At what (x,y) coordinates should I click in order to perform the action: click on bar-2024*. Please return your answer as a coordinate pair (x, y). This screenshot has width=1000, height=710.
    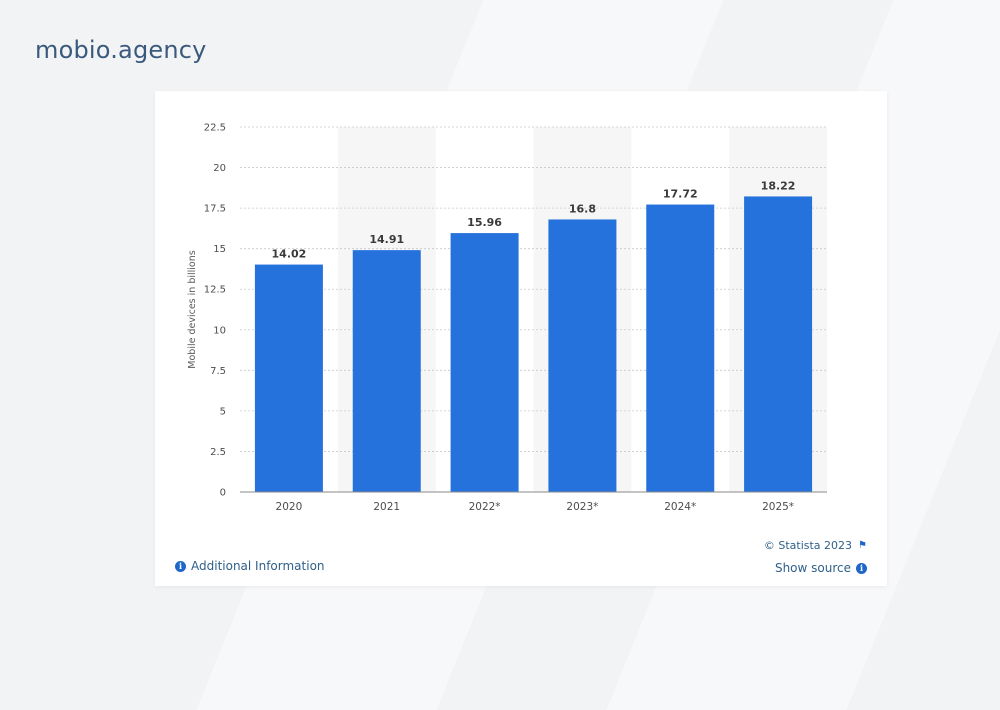
    Looking at the image, I should click on (680, 348).